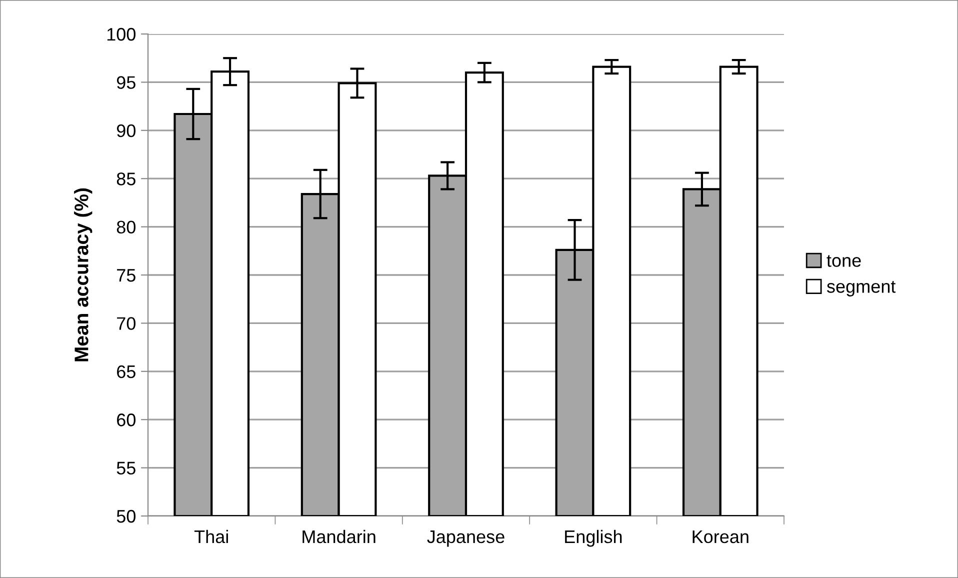  What do you see at coordinates (843, 261) in the screenshot?
I see `legend-label: tone` at bounding box center [843, 261].